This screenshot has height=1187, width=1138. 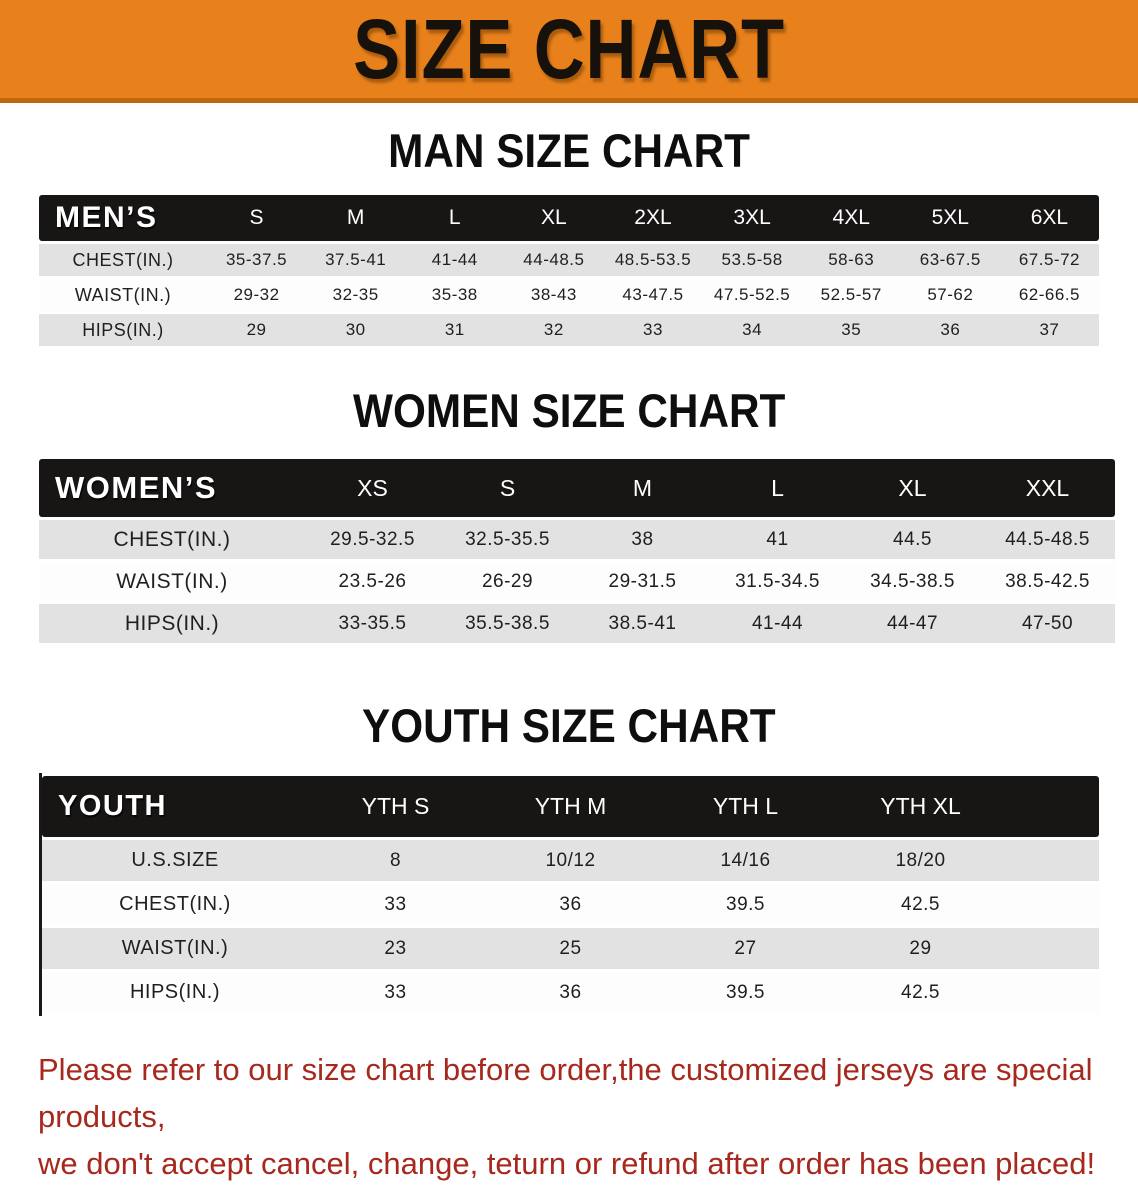 I want to click on size-value-cell: 34, so click(x=752, y=330).